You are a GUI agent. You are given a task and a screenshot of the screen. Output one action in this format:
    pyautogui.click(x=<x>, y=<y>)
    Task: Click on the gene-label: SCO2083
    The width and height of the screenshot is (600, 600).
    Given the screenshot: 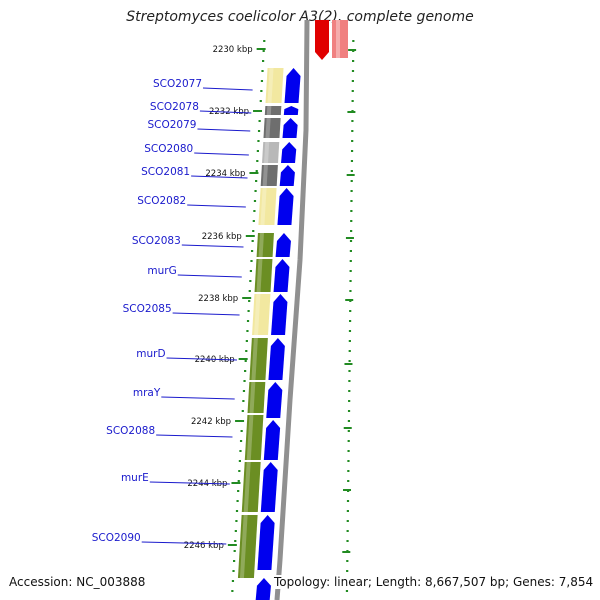 What is the action you would take?
    pyautogui.click(x=156, y=241)
    